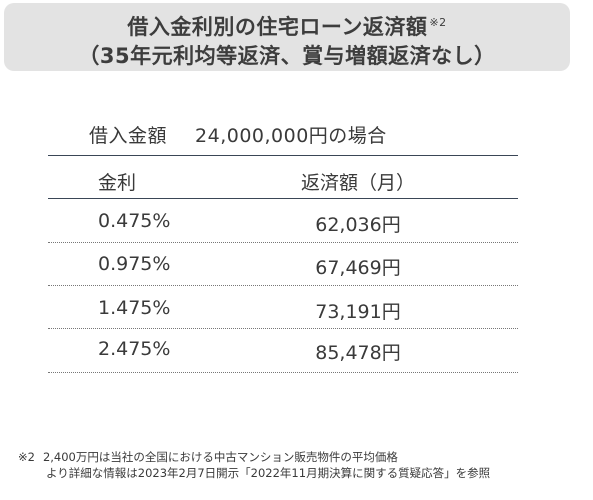 The width and height of the screenshot is (593, 500). Describe the element at coordinates (220, 457) in the screenshot. I see `footnote-text-1: 2,400万円は当社の全国における中古マンション販売物件の平均価格` at that location.